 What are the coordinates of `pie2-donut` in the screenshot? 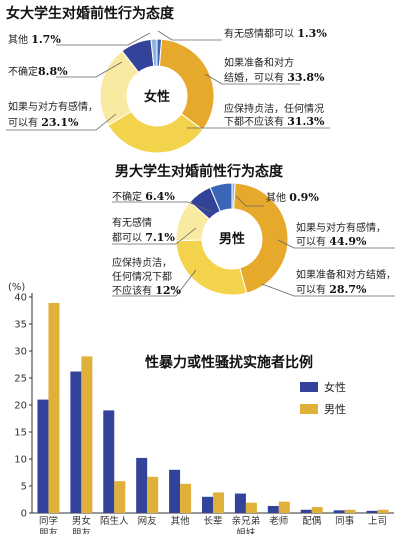 It's located at (232, 239).